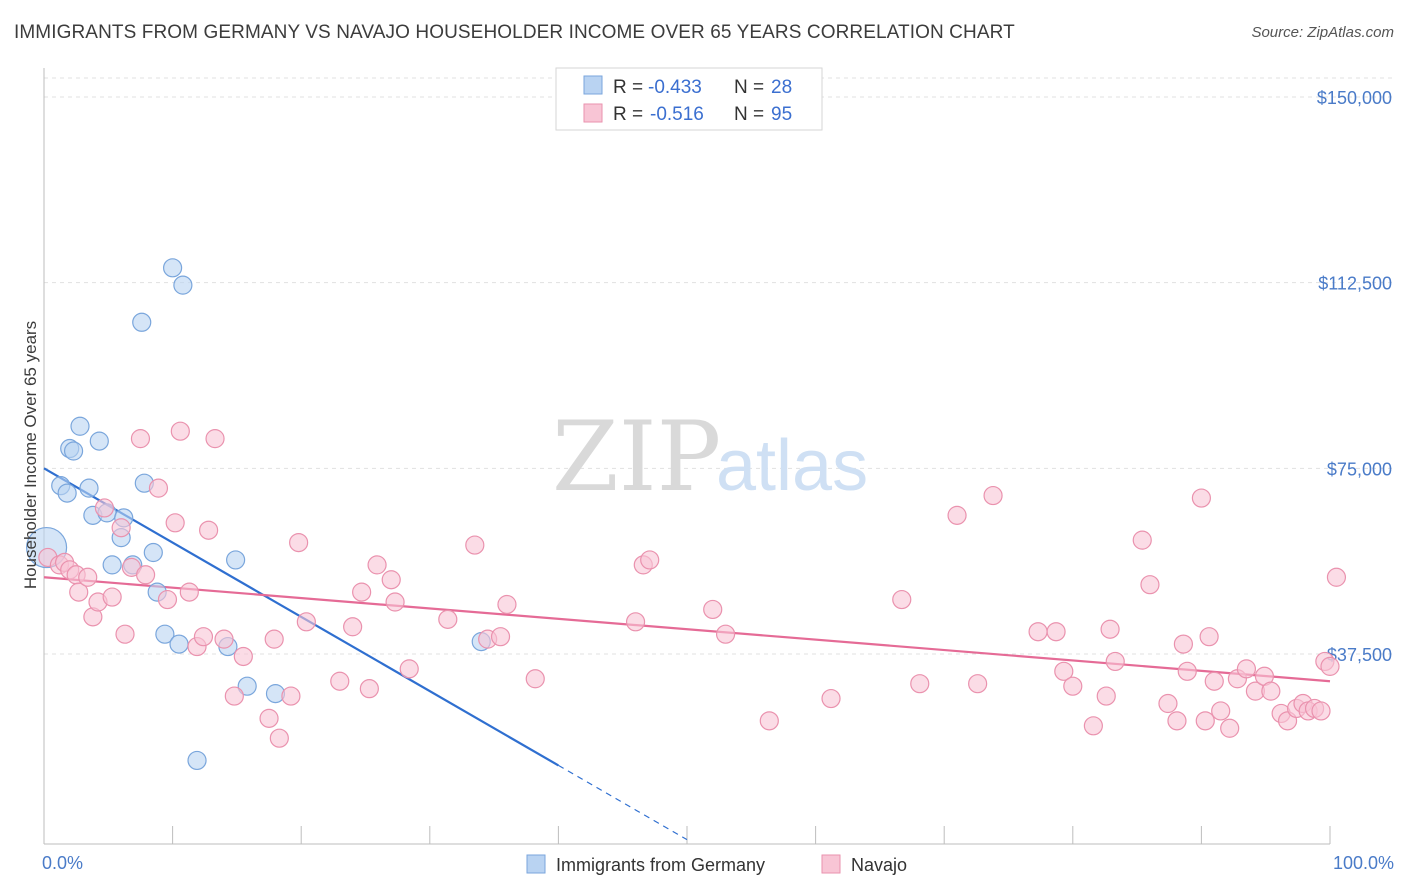 This screenshot has height=892, width=1406. Describe the element at coordinates (1354, 98) in the screenshot. I see `y-tick-label: $150,000` at that location.